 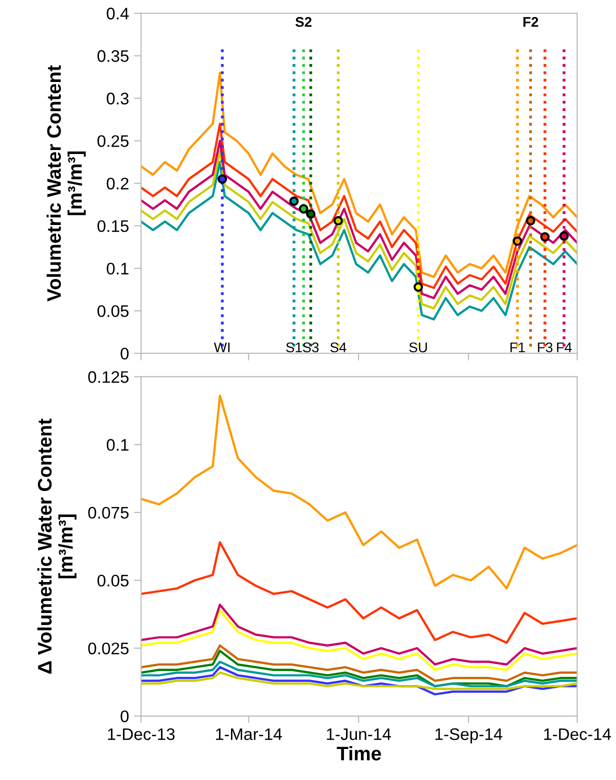 I want to click on y-tick-label: 0.4, so click(x=117, y=14).